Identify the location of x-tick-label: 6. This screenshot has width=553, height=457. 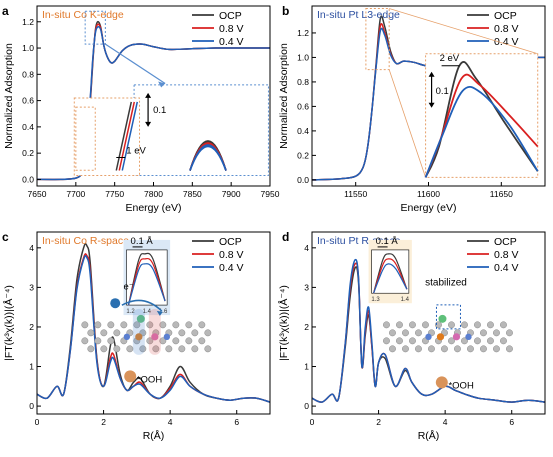
(511, 422).